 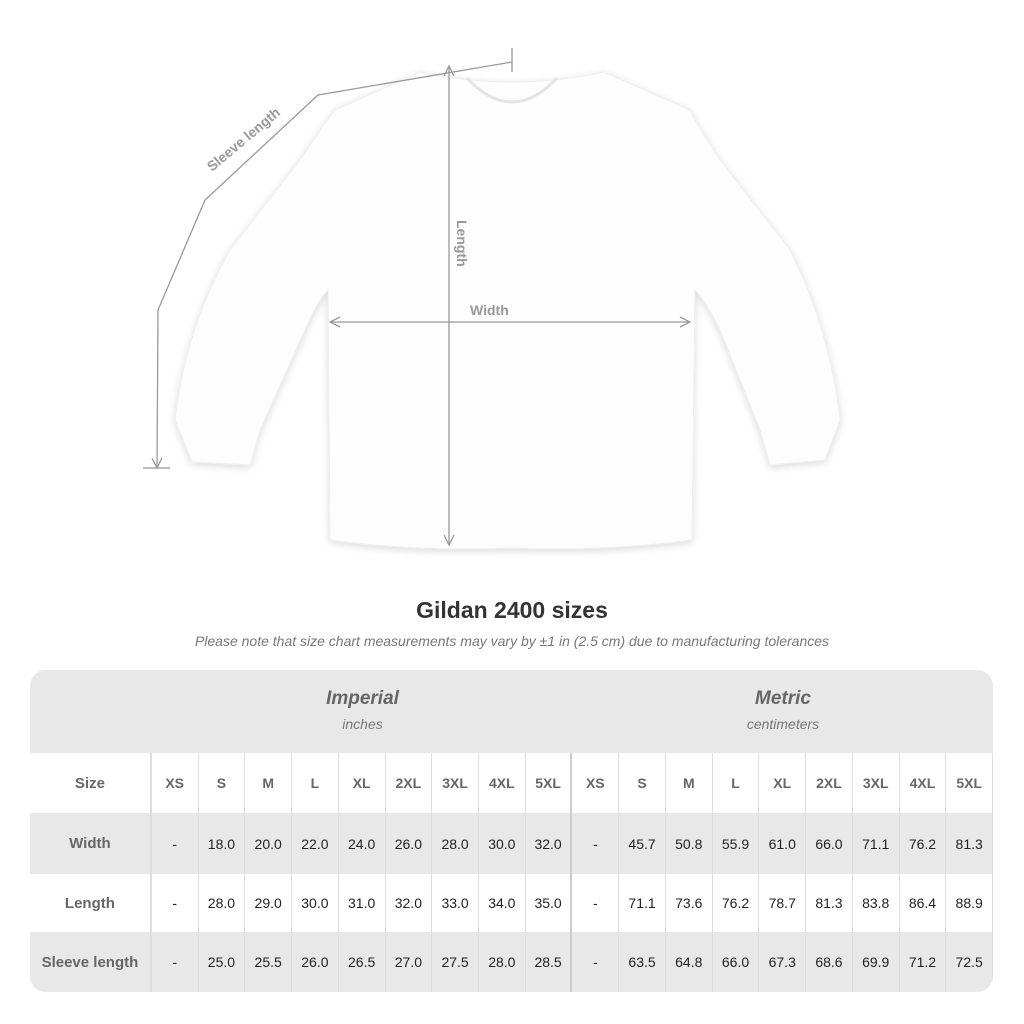 I want to click on metric-unit: centimeters, so click(x=783, y=724).